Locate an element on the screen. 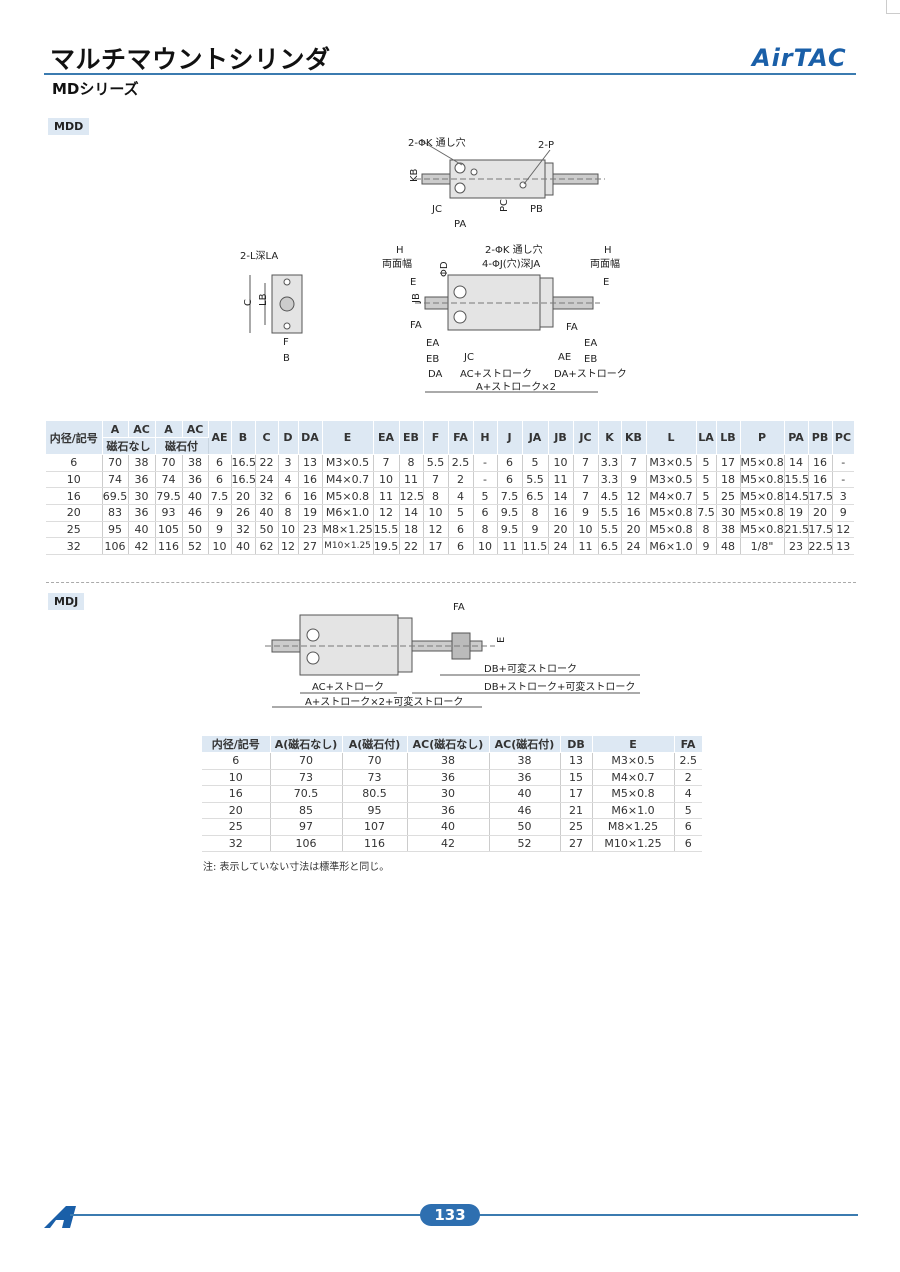 The width and height of the screenshot is (900, 1272). page-number: 133 is located at coordinates (450, 1215).